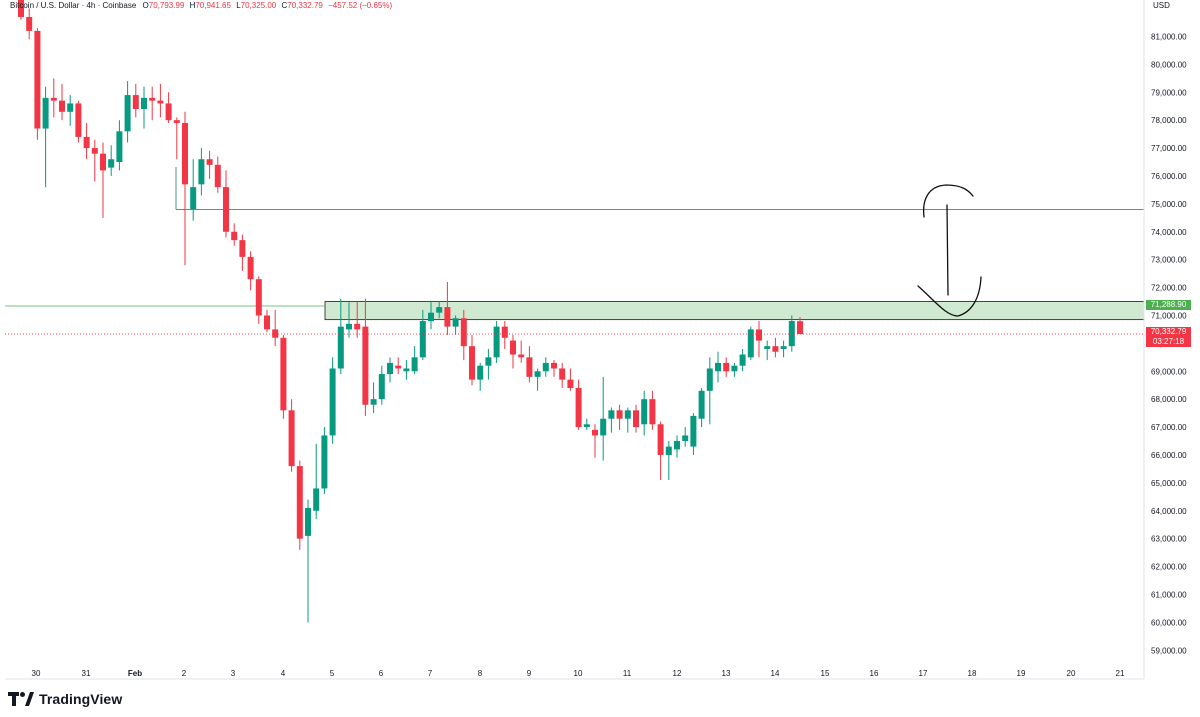  What do you see at coordinates (949, 250) in the screenshot?
I see `drawn-arrow-annotation` at bounding box center [949, 250].